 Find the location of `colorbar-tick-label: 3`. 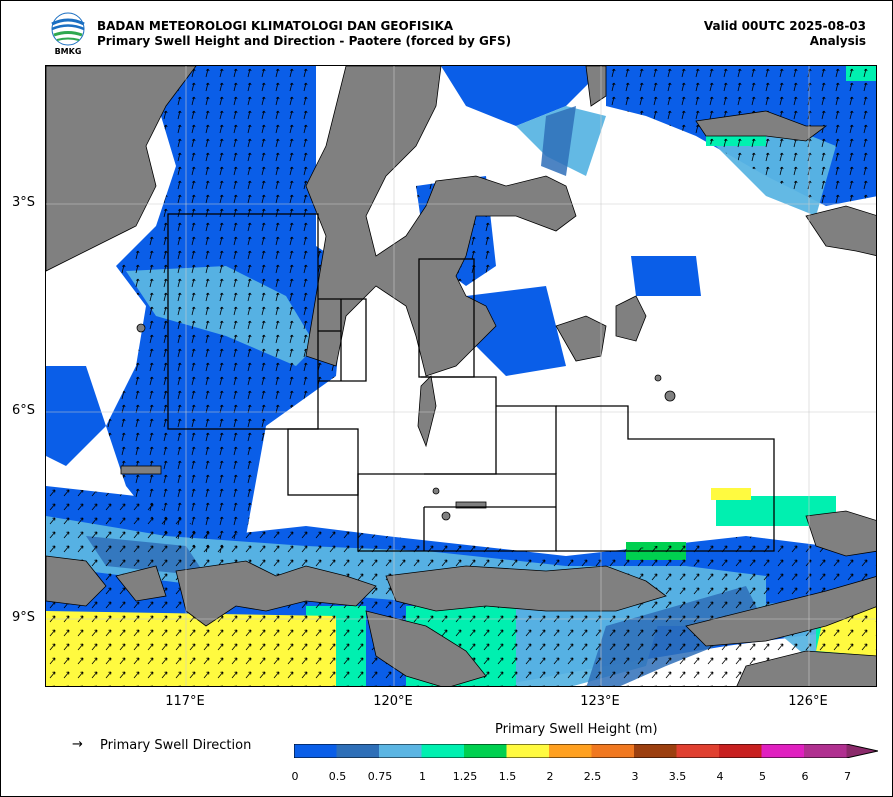

colorbar-tick-label: 3 is located at coordinates (635, 776).